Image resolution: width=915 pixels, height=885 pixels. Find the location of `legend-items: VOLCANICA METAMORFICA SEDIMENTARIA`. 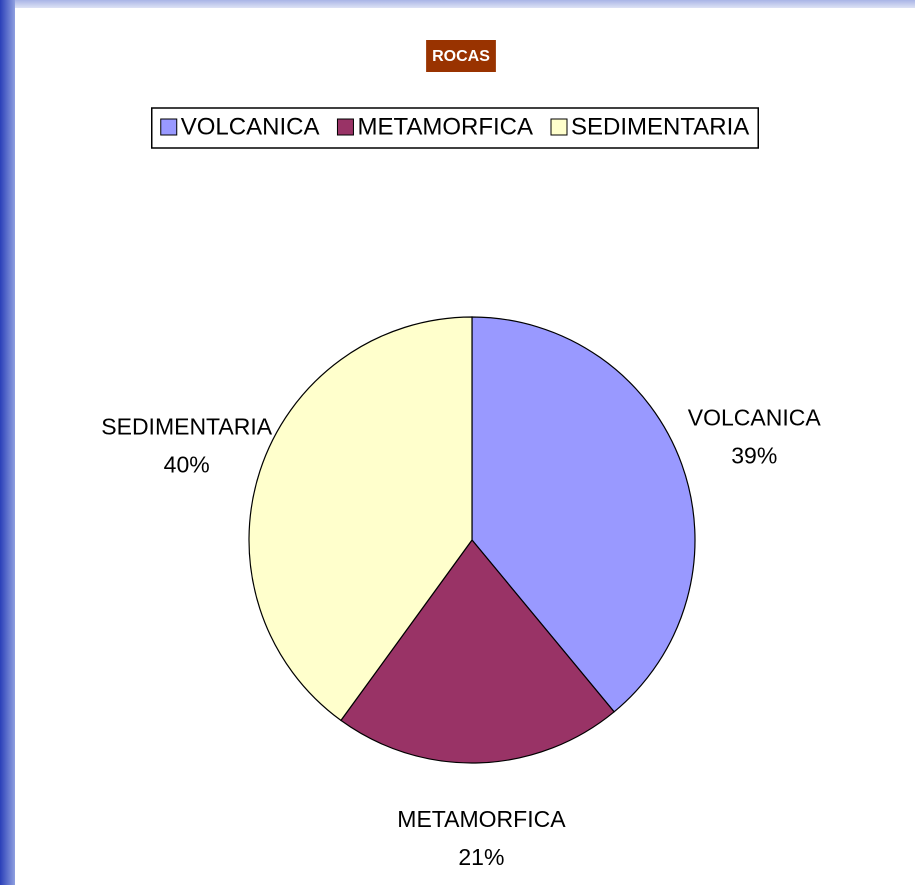

legend-items: VOLCANICA METAMORFICA SEDIMENTARIA is located at coordinates (454, 126).